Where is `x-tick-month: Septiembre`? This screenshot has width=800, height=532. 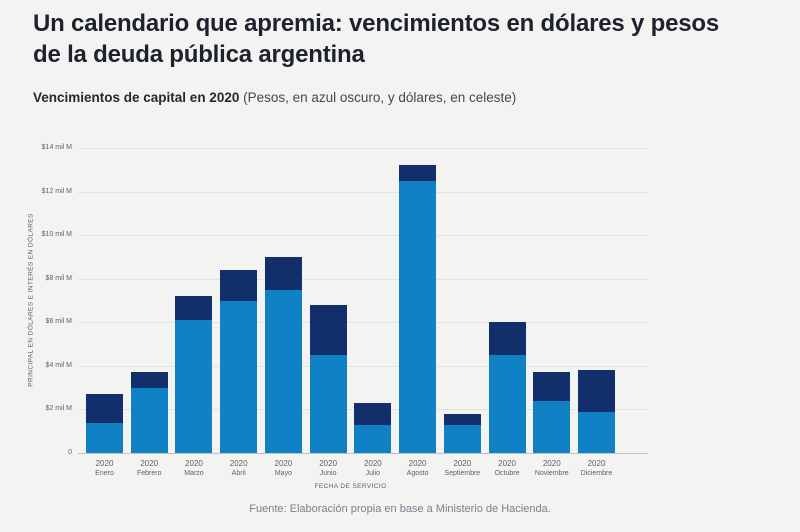 x-tick-month: Septiembre is located at coordinates (462, 473).